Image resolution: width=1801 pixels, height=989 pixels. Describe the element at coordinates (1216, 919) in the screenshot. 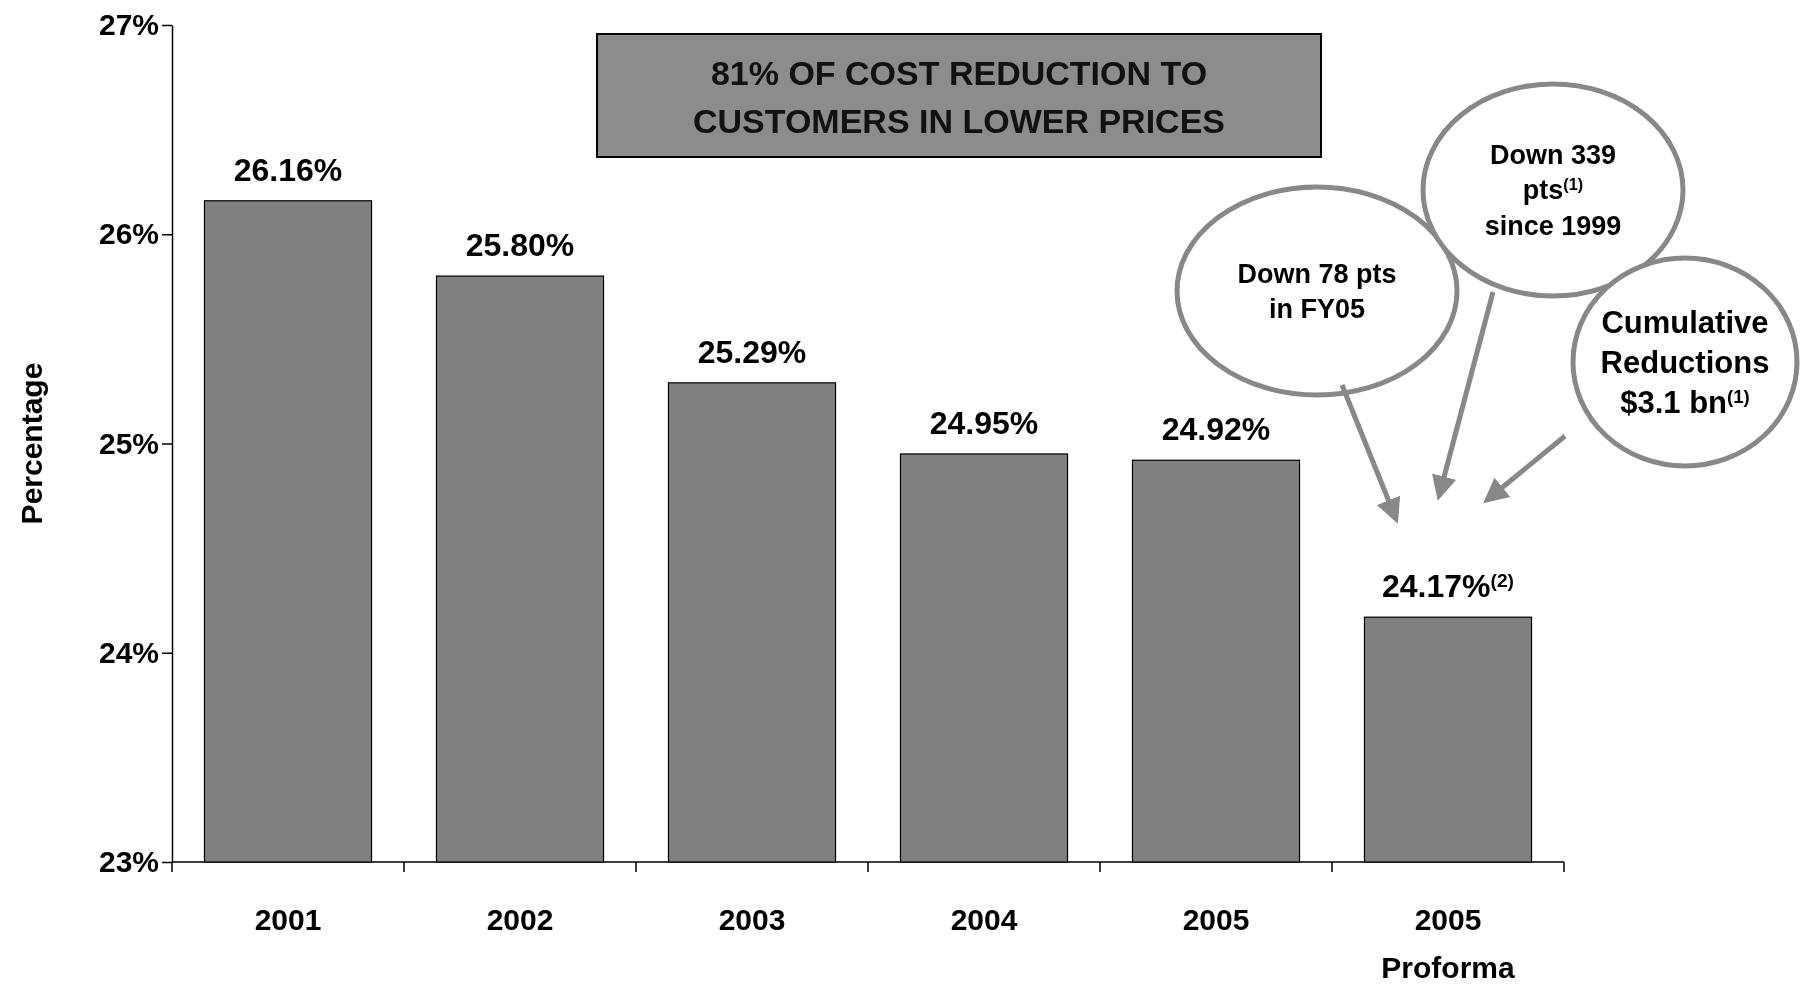

I see `x-tick-label: 2005` at that location.